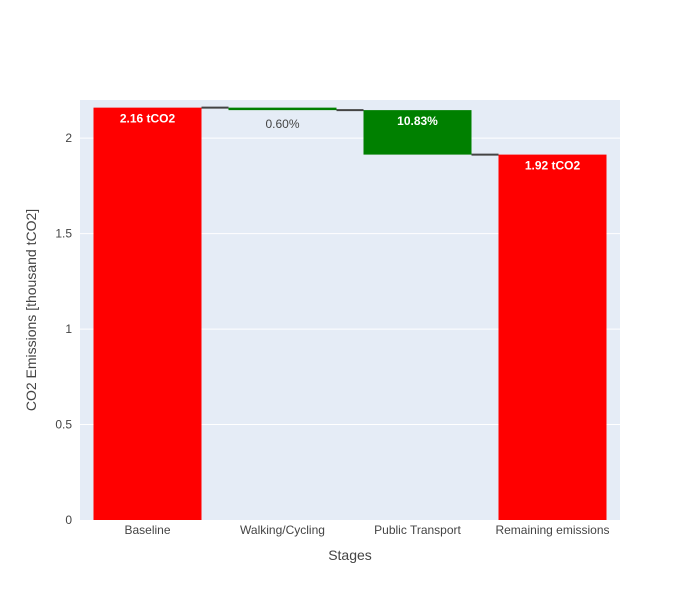 Image resolution: width=700 pixels, height=600 pixels. Describe the element at coordinates (282, 124) in the screenshot. I see `bar-label: 0.60%` at that location.